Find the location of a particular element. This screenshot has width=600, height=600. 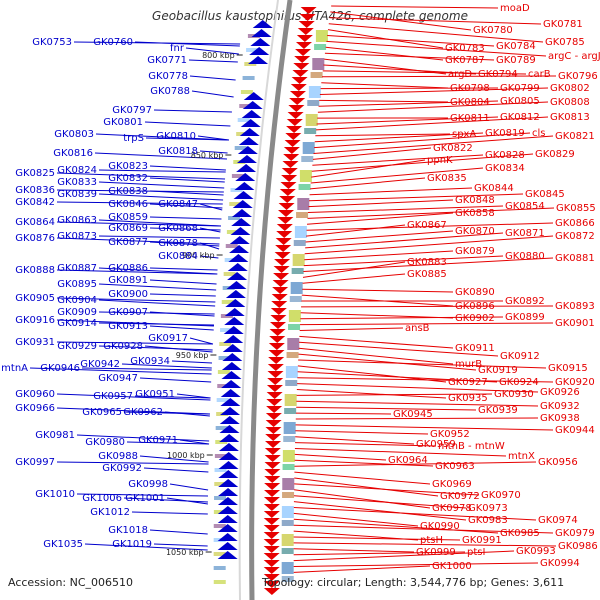

left-gene-label: GK0895 is located at coordinates (77, 284).